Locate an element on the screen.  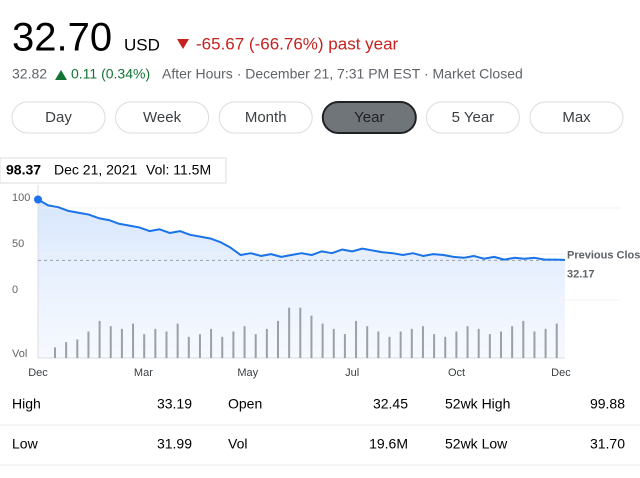
stat-label: 52wk High is located at coordinates (477, 404).